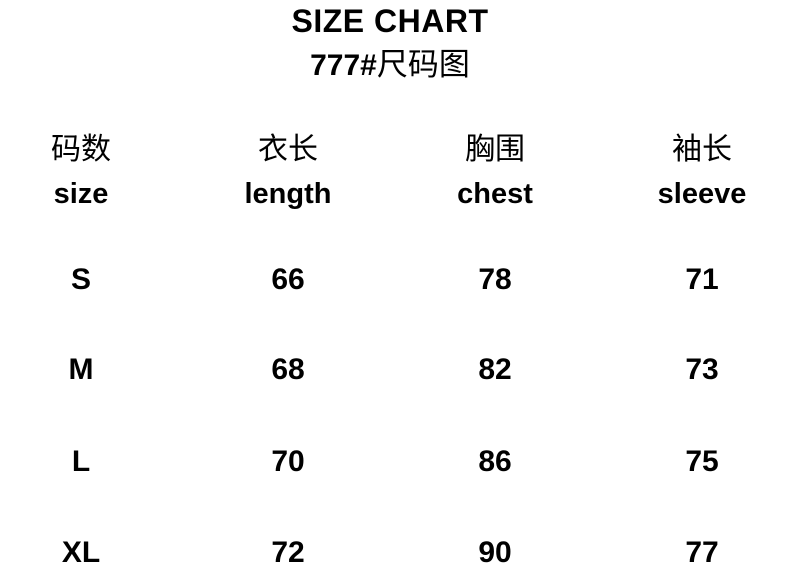 The height and width of the screenshot is (588, 800). Describe the element at coordinates (702, 461) in the screenshot. I see `sleeve-cell: 75` at that location.